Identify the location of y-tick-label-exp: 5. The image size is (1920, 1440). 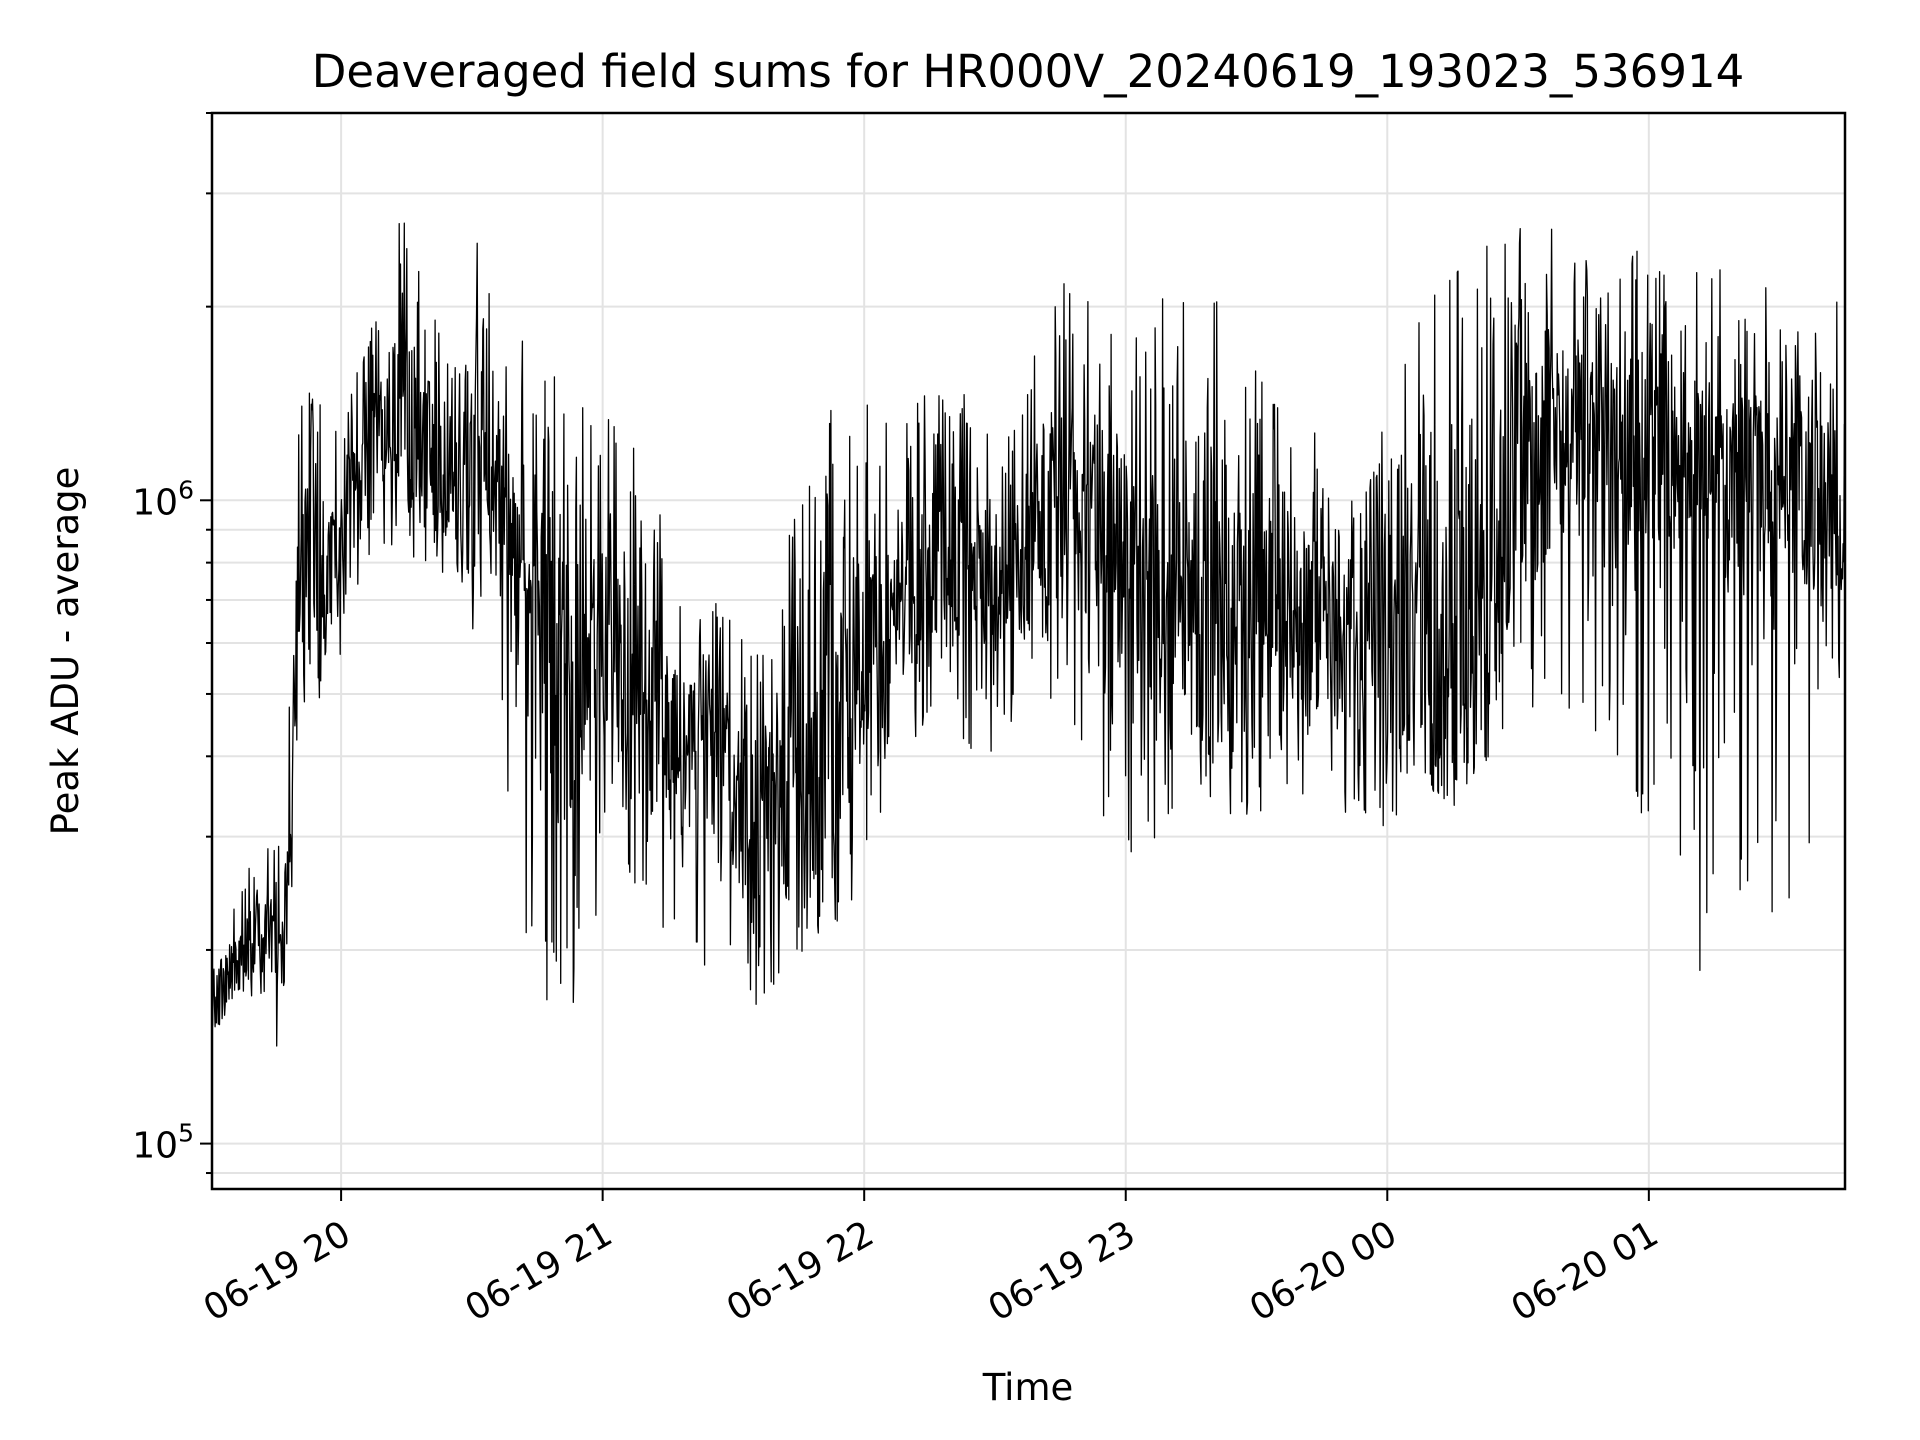
(186, 1133).